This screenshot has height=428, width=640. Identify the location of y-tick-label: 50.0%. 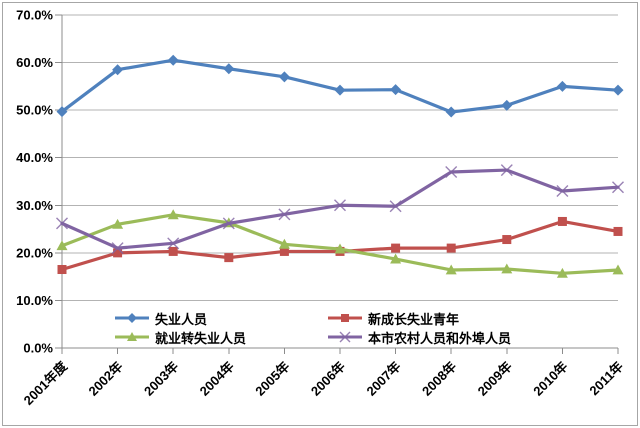
(34, 110).